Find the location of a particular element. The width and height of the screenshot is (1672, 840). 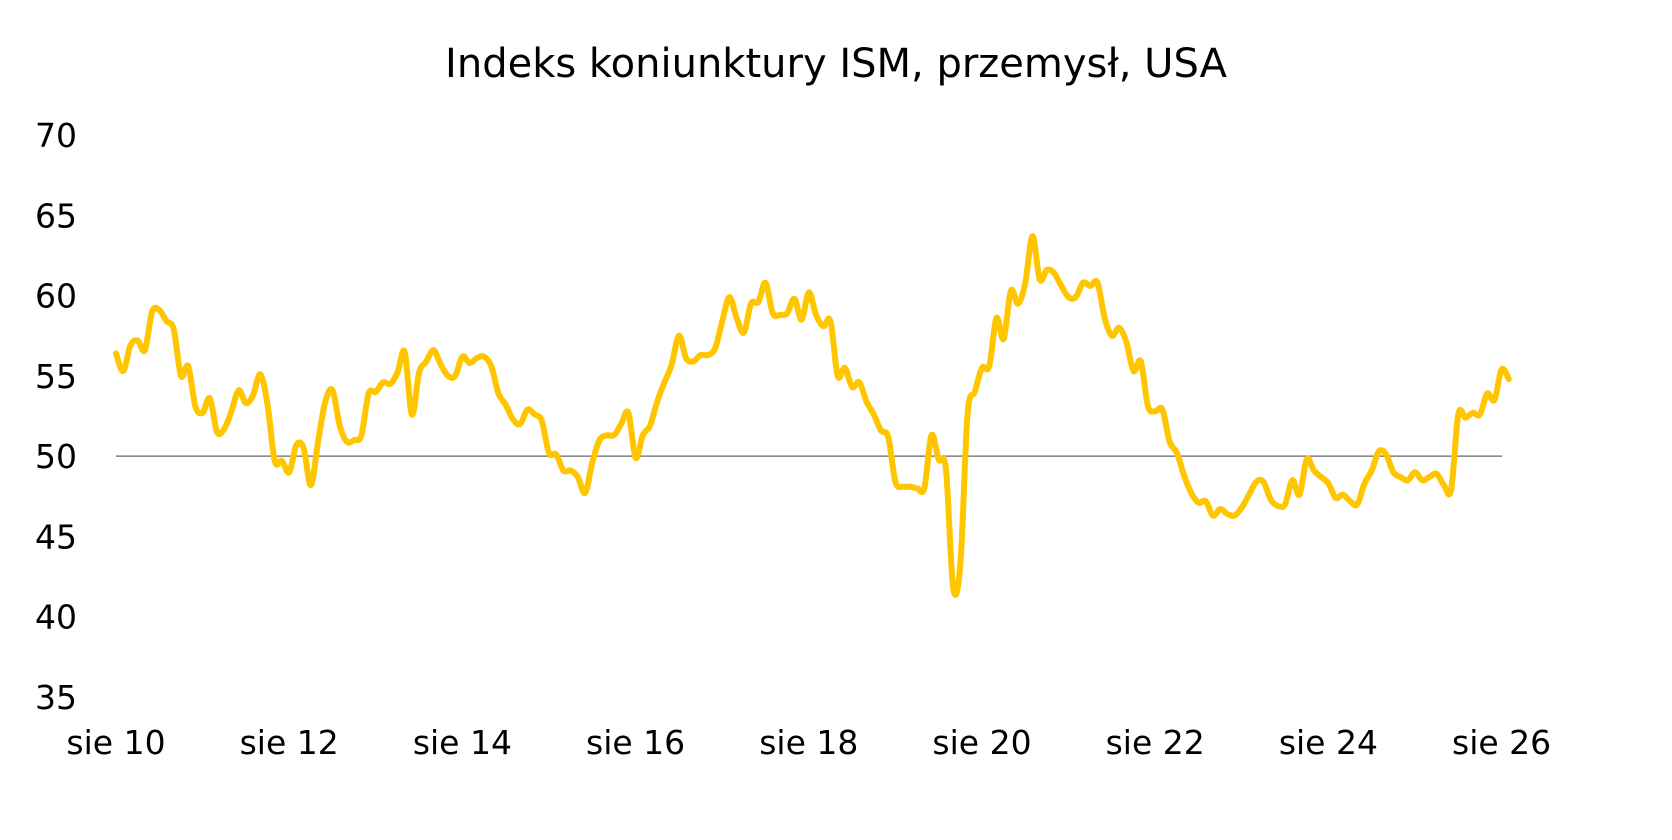

x-tick-label: sie 20 is located at coordinates (981, 742).